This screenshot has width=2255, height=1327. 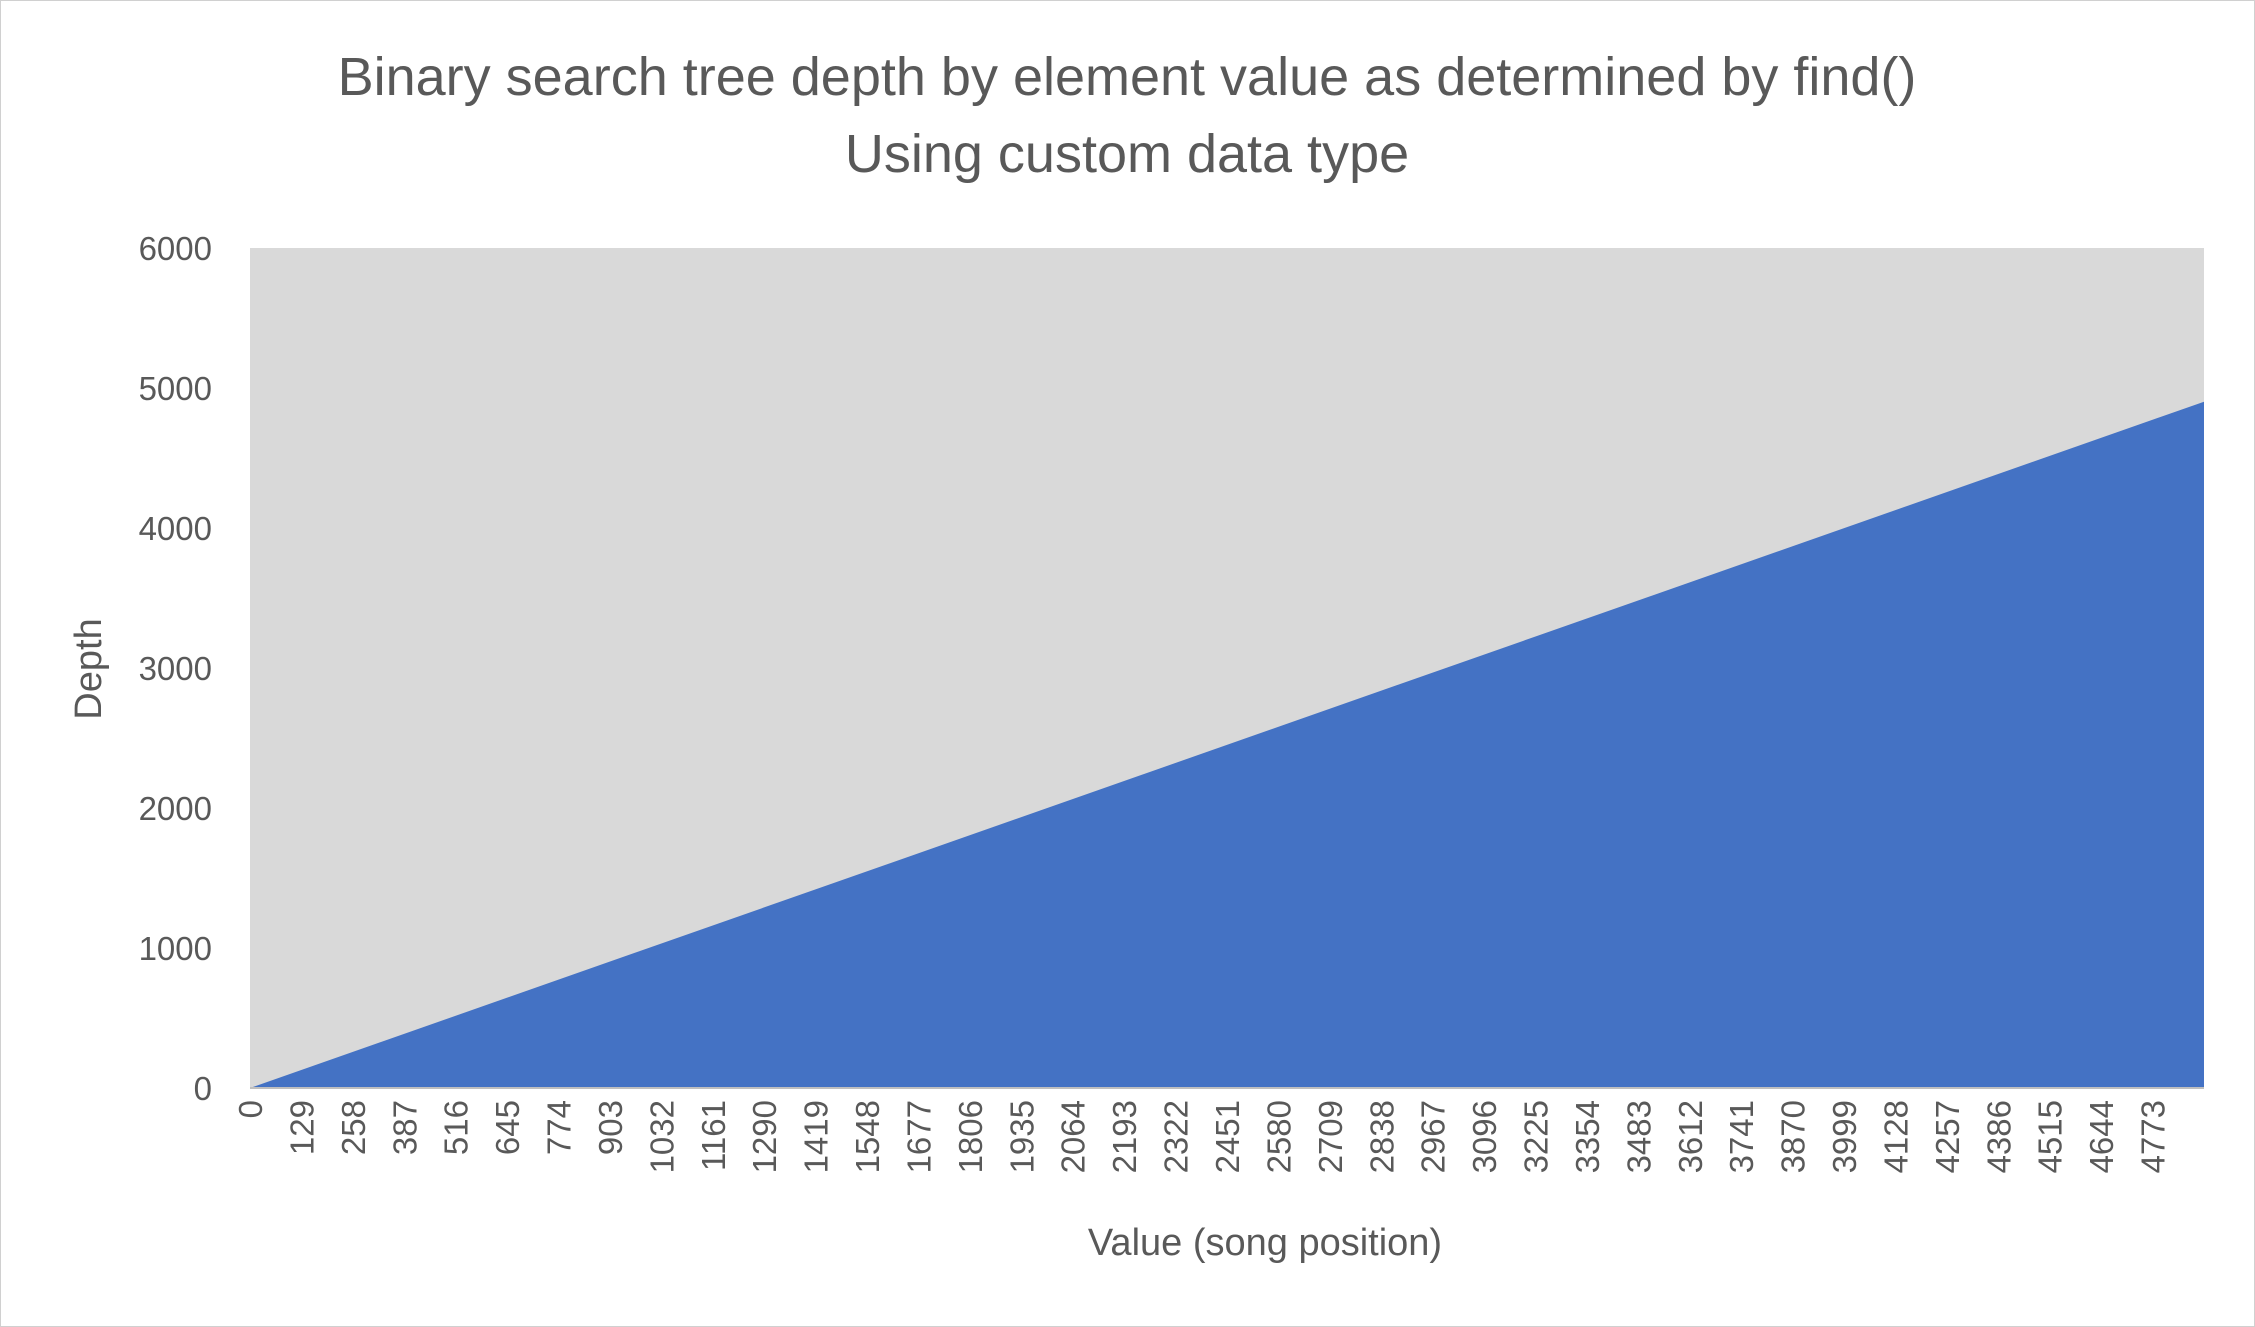 What do you see at coordinates (661, 1136) in the screenshot?
I see `x-tick-label: 1032` at bounding box center [661, 1136].